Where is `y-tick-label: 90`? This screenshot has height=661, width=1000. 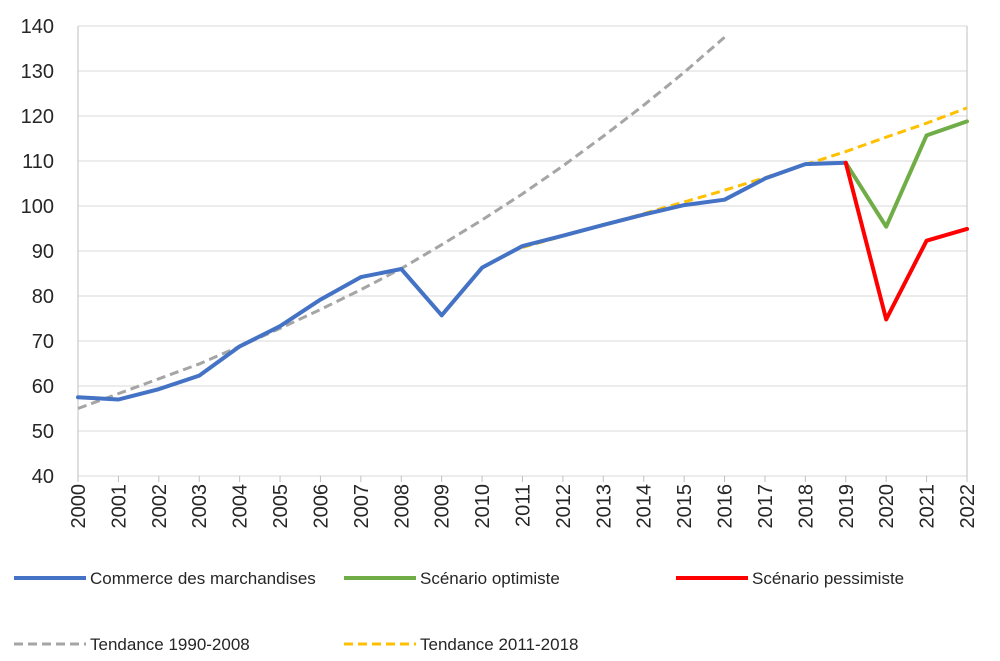 y-tick-label: 90 is located at coordinates (43, 252).